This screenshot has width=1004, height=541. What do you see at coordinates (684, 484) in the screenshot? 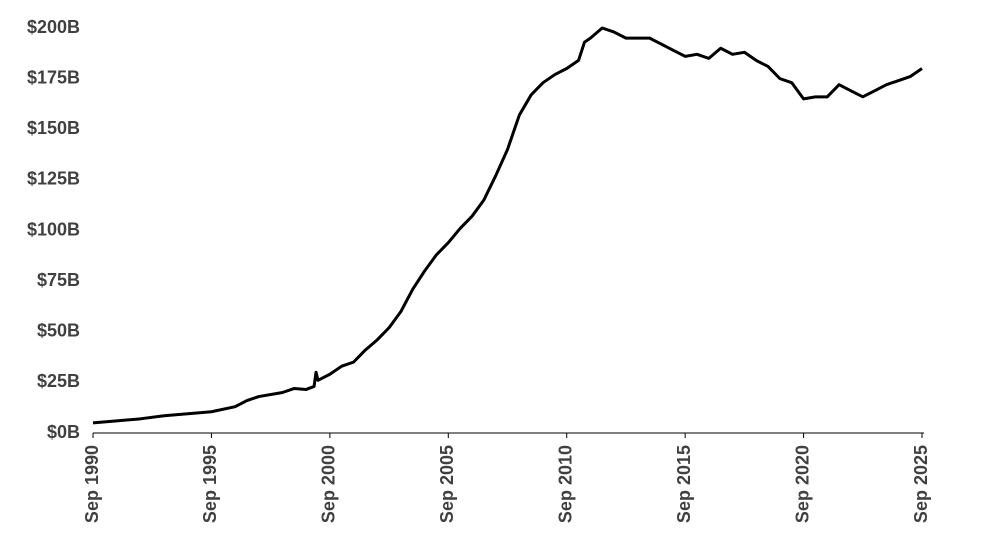
I see `x-tick-label: Sep 2015` at bounding box center [684, 484].